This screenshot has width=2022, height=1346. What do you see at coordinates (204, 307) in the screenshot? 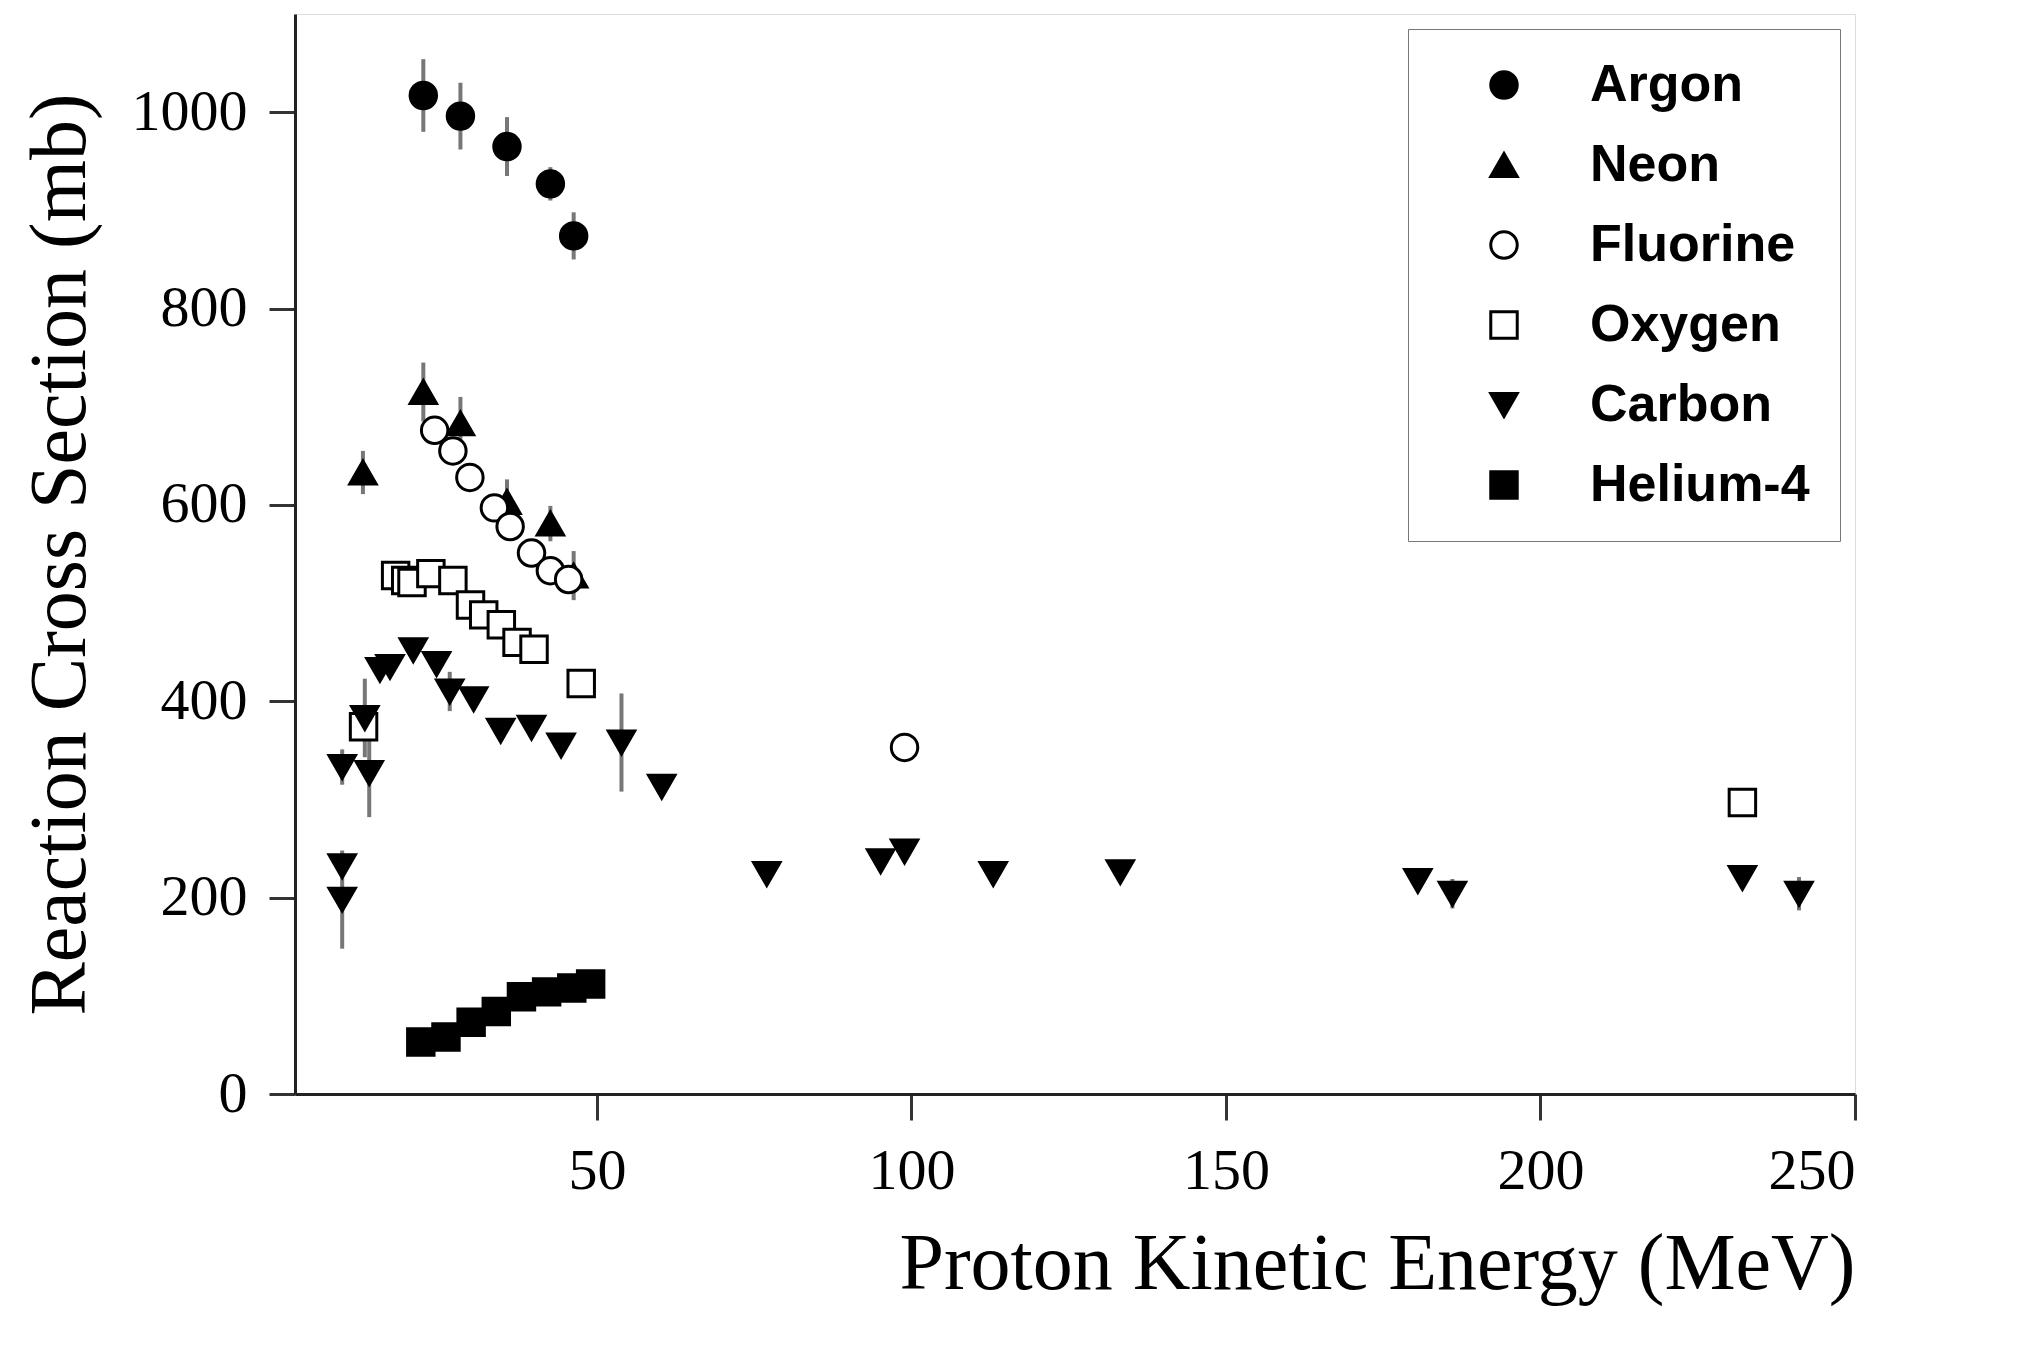
I see `y-tick-label: 800` at bounding box center [204, 307].